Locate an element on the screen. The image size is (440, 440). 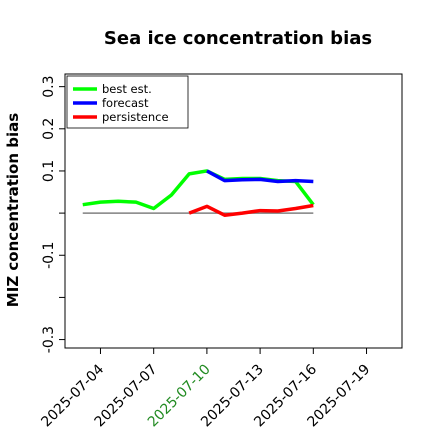
y-tick-label: 0.2 is located at coordinates (49, 129).